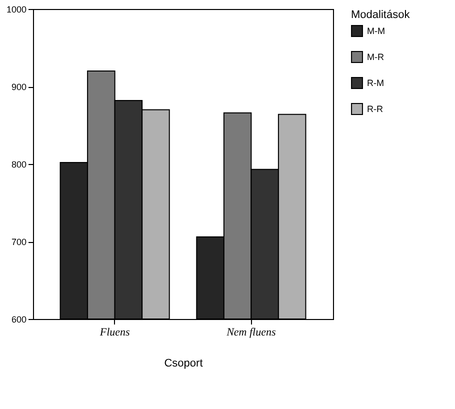 This screenshot has height=409, width=455. What do you see at coordinates (18, 87) in the screenshot?
I see `y-tick-label: 900` at bounding box center [18, 87].